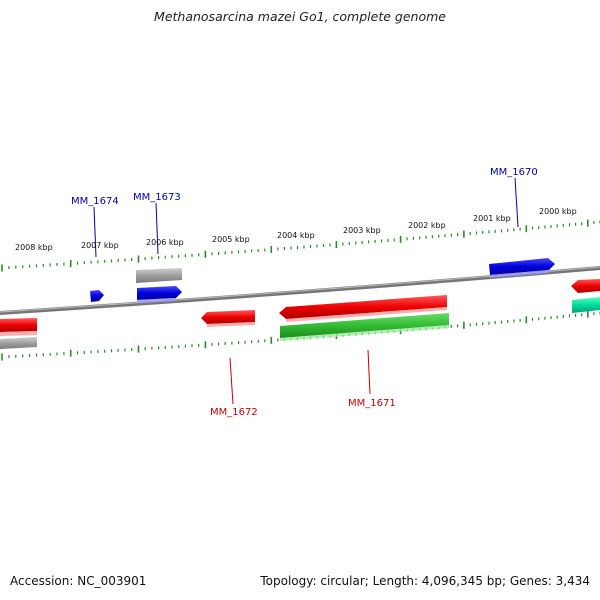  What do you see at coordinates (296, 235) in the screenshot?
I see `kbp-label-2004: 2004 kbp` at bounding box center [296, 235].